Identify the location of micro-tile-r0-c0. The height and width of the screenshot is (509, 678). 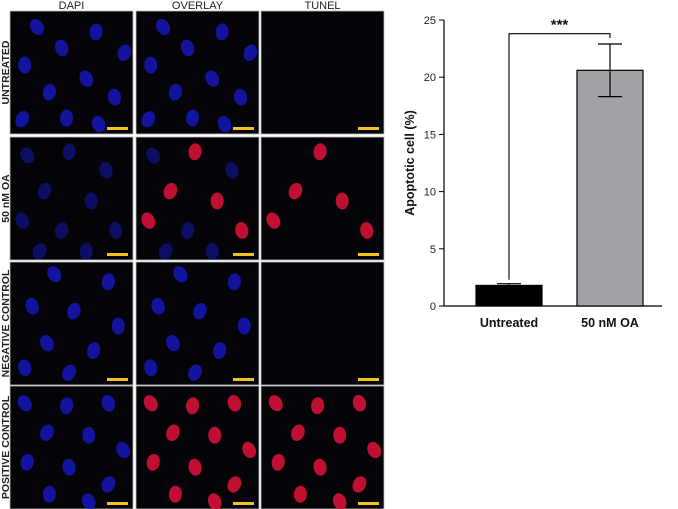
(71, 72).